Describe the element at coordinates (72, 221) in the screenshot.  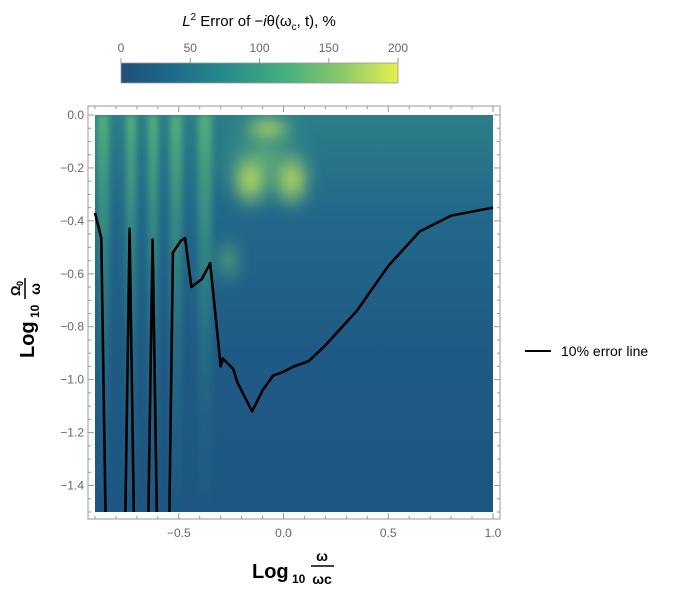
I see `y-tick-label: −0.4` at that location.